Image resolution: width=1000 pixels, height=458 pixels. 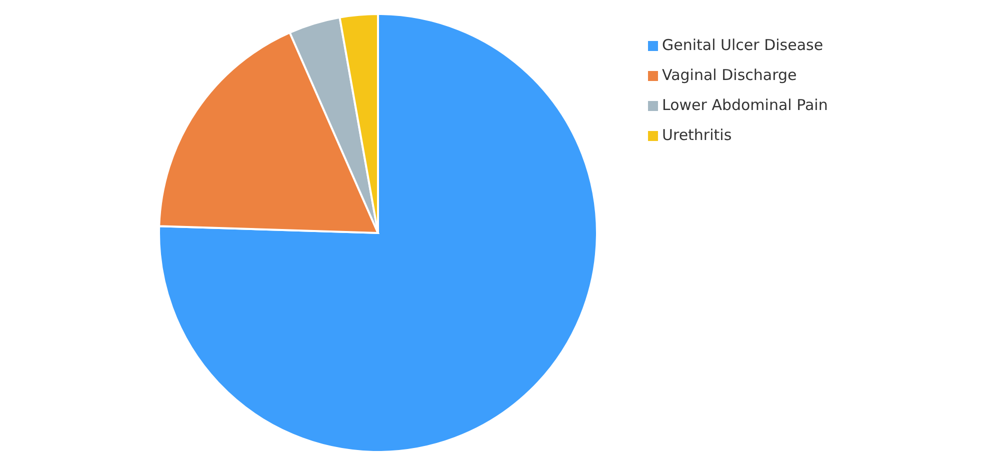 I want to click on legend-label: Genital Ulcer Disease, so click(x=743, y=45).